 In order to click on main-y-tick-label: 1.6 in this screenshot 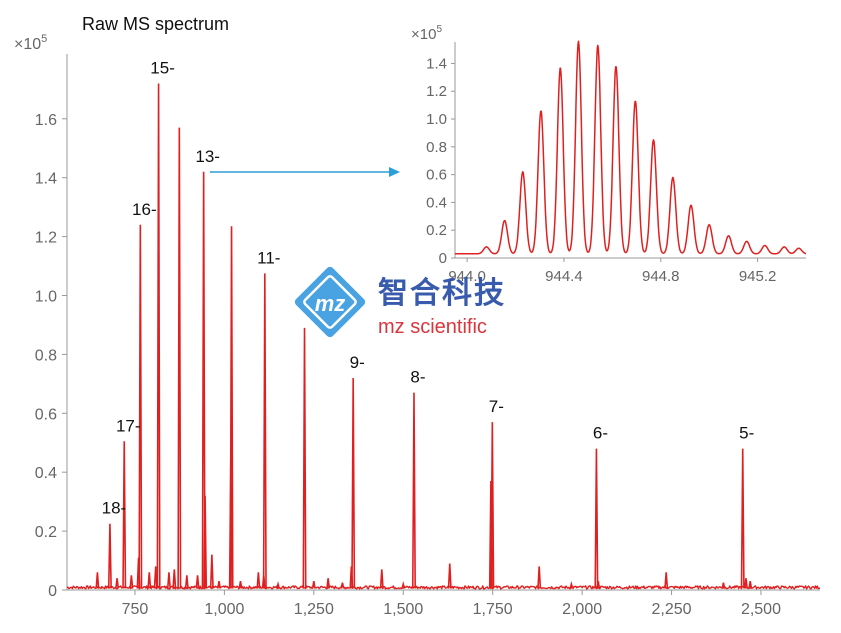, I will do `click(46, 120)`.